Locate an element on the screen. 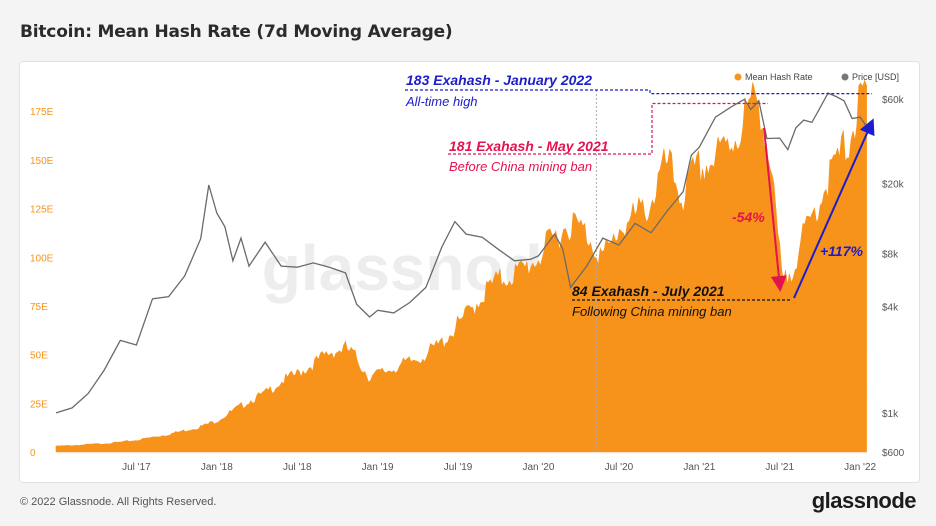 This screenshot has height=526, width=936. right-axis-tick: $1k is located at coordinates (890, 414).